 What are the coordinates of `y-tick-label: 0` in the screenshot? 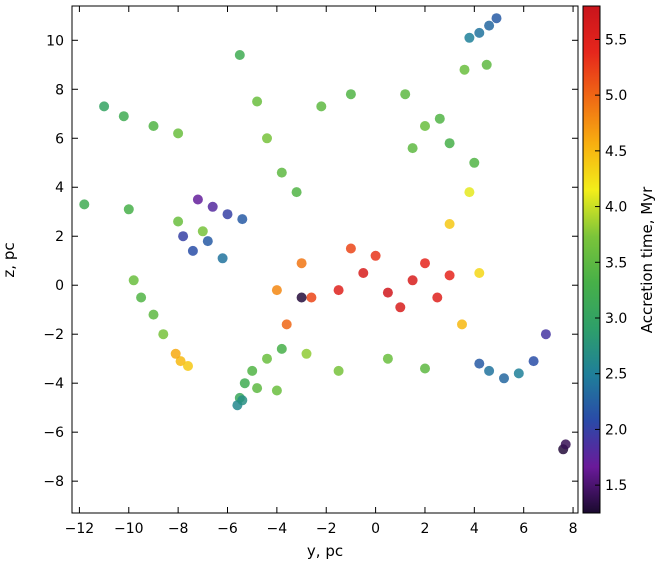 It's located at (59, 286).